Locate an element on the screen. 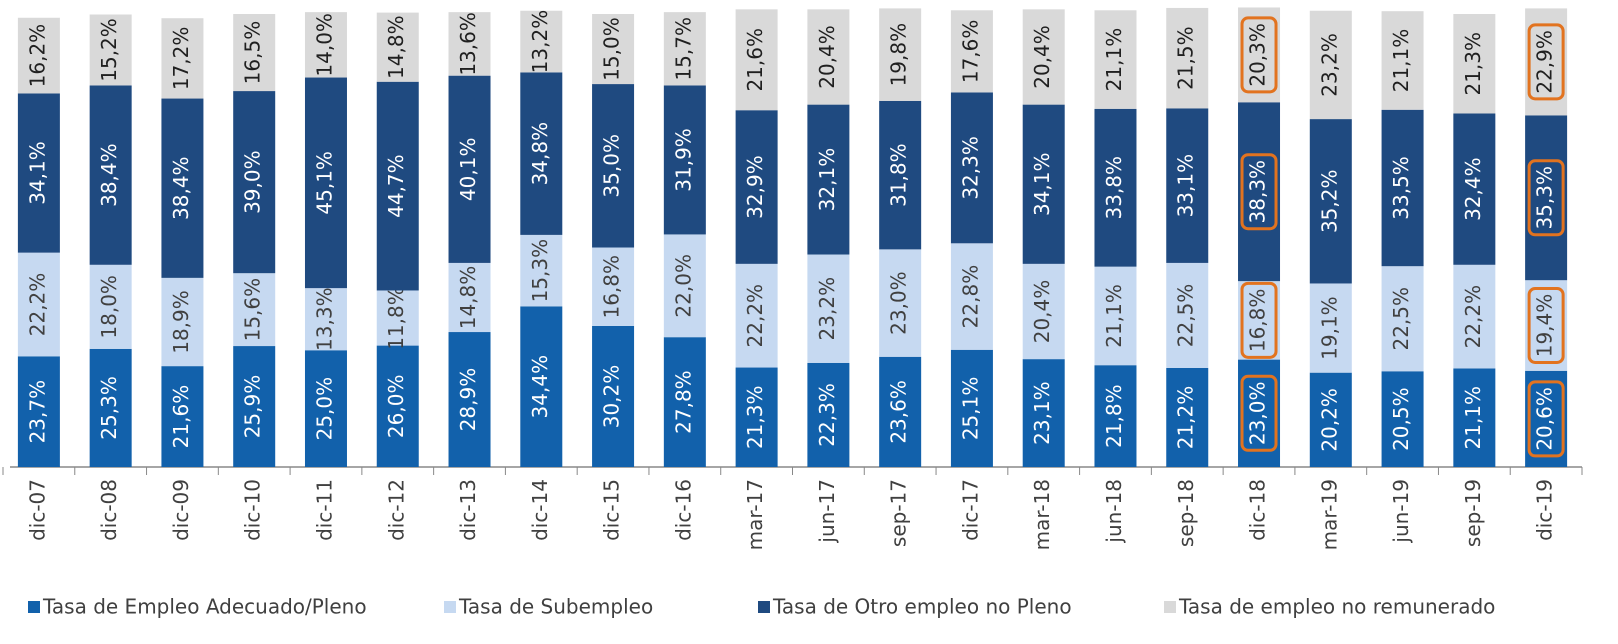 This screenshot has width=1618, height=644. value-label: 13,6% is located at coordinates (468, 44).